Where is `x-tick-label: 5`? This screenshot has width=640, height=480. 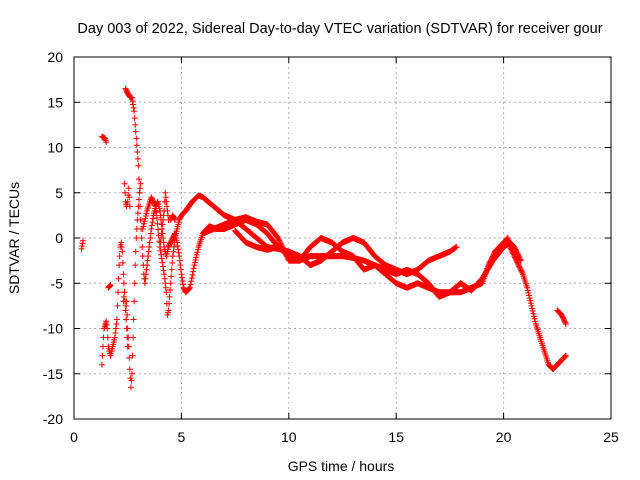
x-tick-label: 5 is located at coordinates (182, 437).